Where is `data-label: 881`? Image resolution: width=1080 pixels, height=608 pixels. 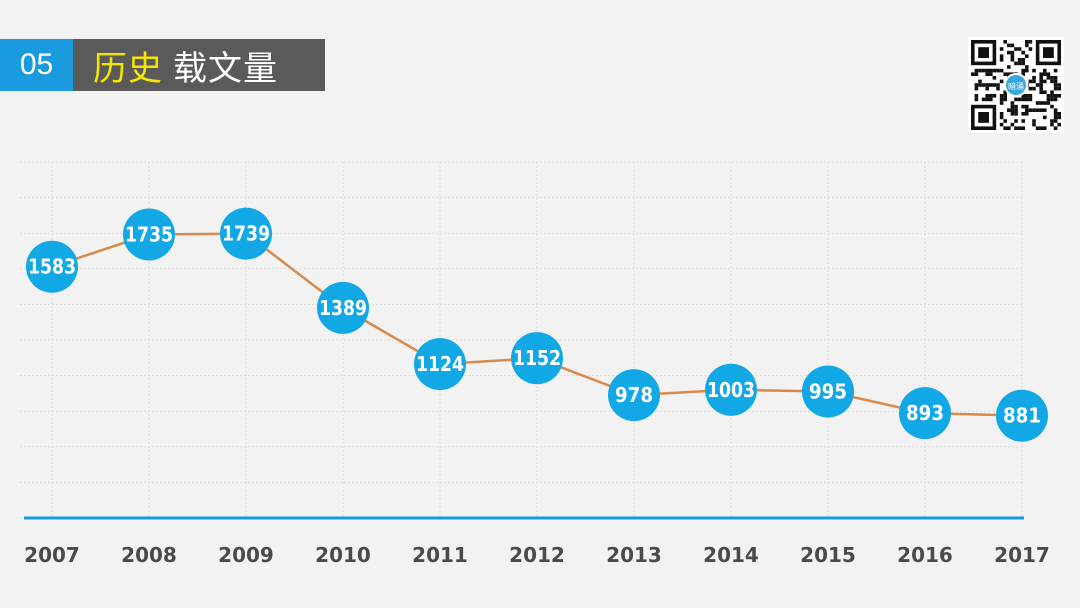
data-label: 881 is located at coordinates (1022, 416).